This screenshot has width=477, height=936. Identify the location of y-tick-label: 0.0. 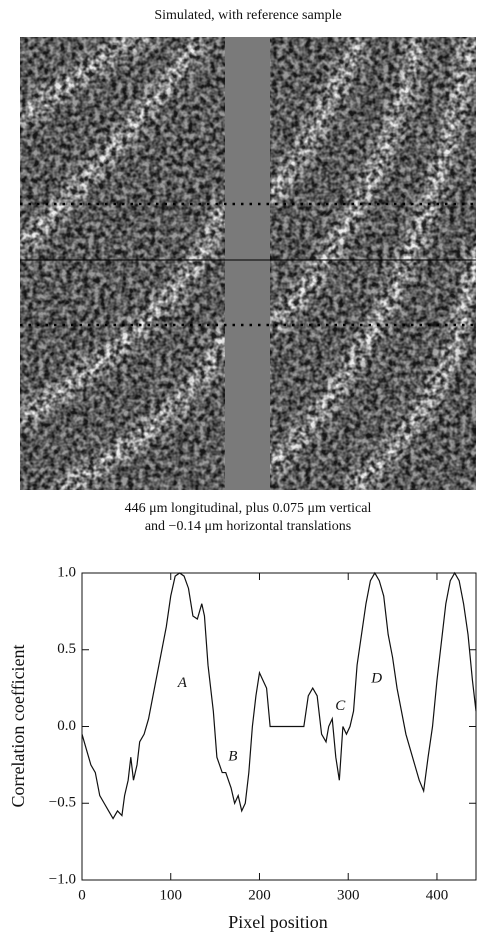
(66, 726).